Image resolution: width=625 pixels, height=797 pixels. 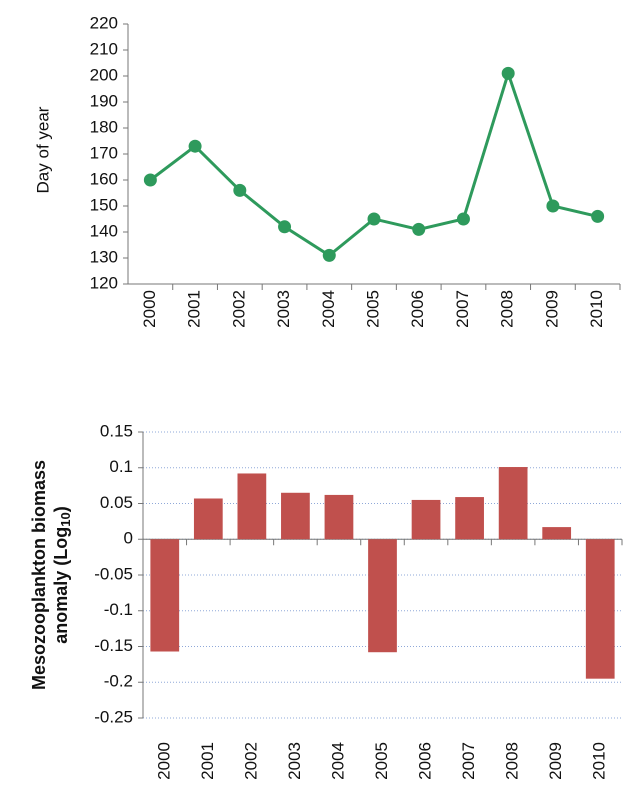 I want to click on y-tick-label: 220, so click(x=104, y=22).